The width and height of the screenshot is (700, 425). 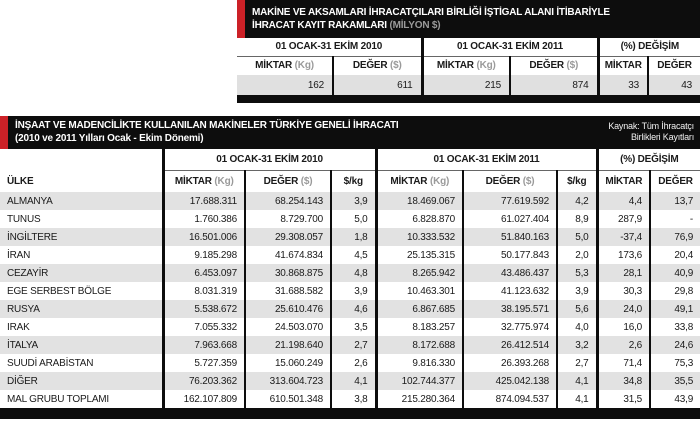 I want to click on table-cell: 1,8, so click(x=353, y=237).